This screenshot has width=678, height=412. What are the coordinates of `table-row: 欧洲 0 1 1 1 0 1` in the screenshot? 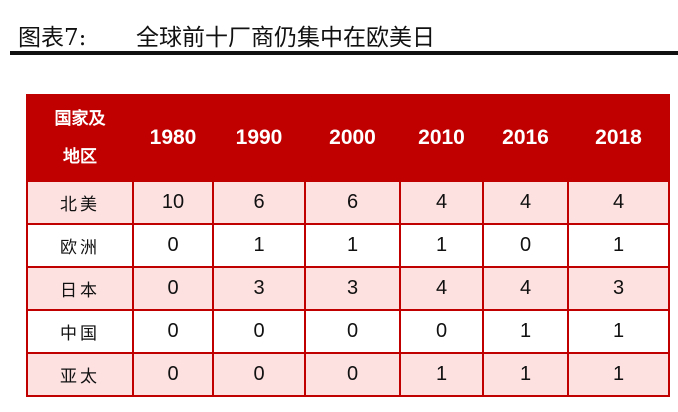 It's located at (348, 245).